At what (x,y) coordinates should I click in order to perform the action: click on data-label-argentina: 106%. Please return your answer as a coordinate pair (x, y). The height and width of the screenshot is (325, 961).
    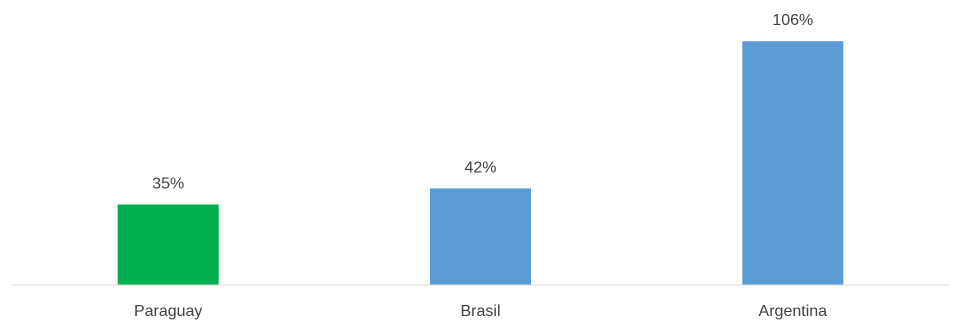
    Looking at the image, I should click on (792, 20).